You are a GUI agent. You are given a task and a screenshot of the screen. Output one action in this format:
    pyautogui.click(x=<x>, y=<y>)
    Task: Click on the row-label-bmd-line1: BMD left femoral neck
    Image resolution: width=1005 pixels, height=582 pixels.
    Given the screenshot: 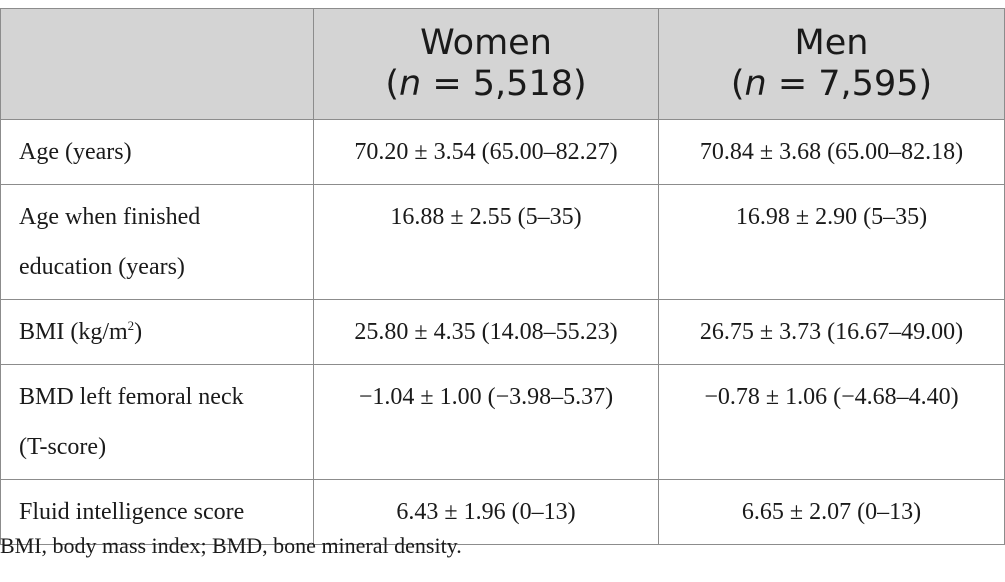 What is the action you would take?
    pyautogui.click(x=131, y=397)
    